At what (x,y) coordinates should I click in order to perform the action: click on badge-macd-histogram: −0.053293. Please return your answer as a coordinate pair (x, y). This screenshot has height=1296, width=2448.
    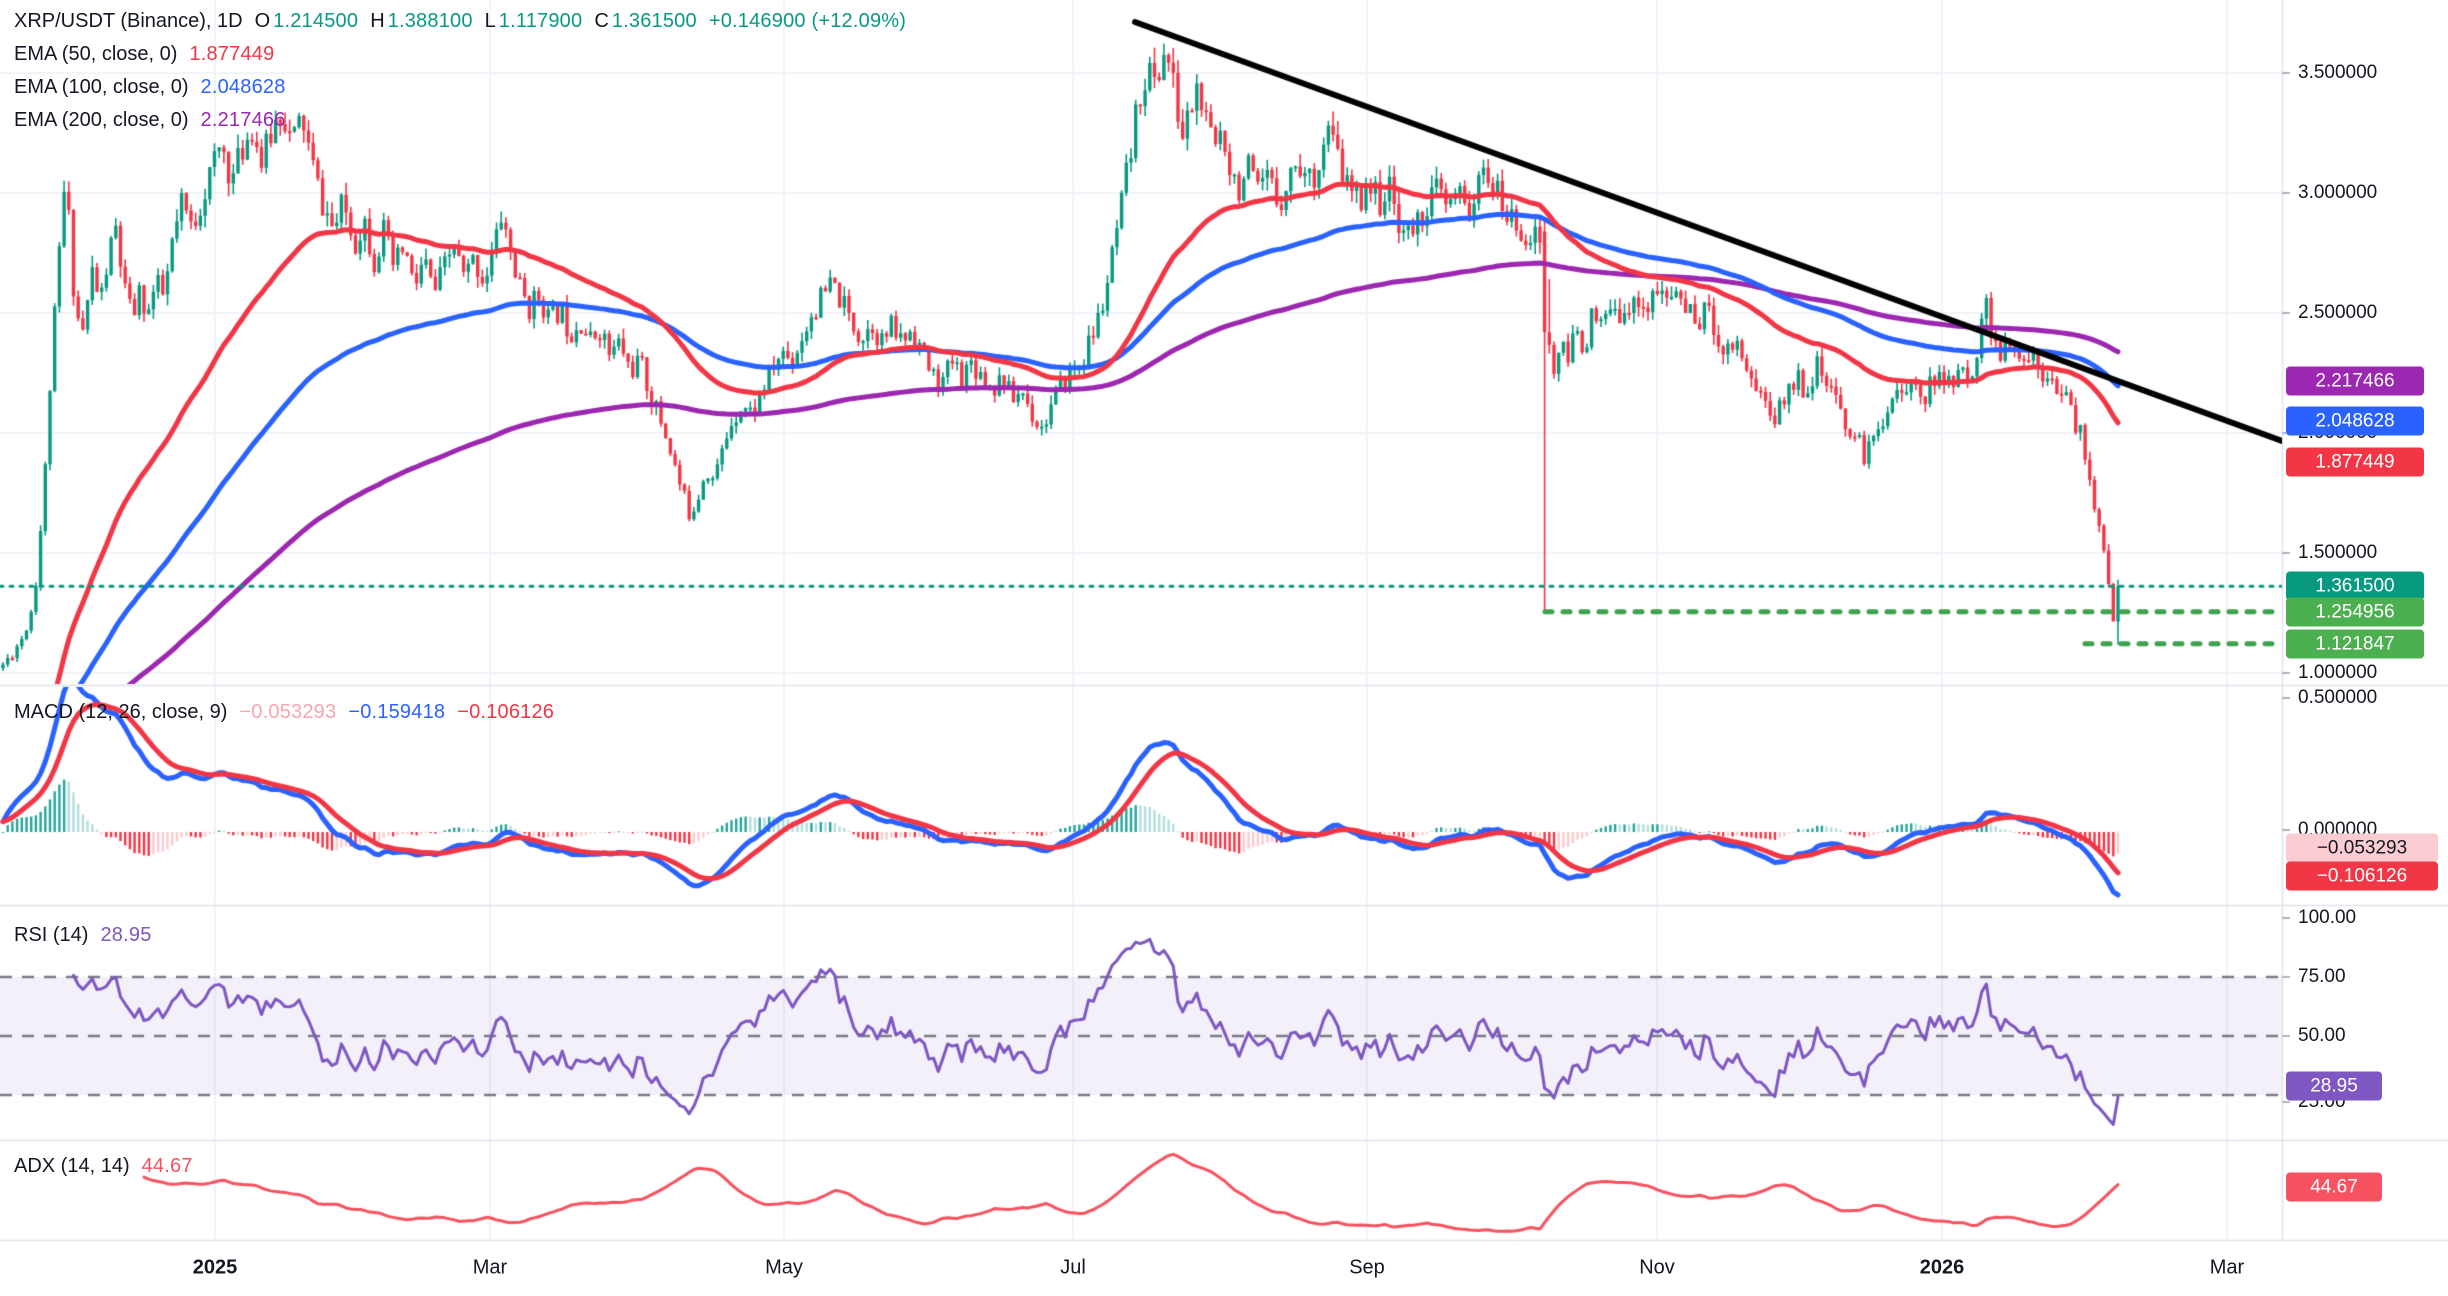
    Looking at the image, I should click on (2362, 848).